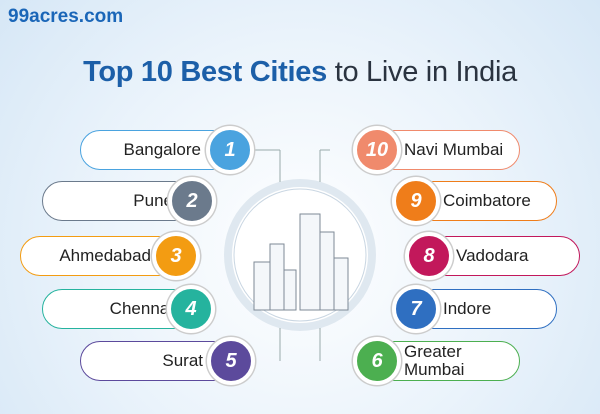  Describe the element at coordinates (426, 72) in the screenshot. I see `title-rest: to Live in India` at that location.